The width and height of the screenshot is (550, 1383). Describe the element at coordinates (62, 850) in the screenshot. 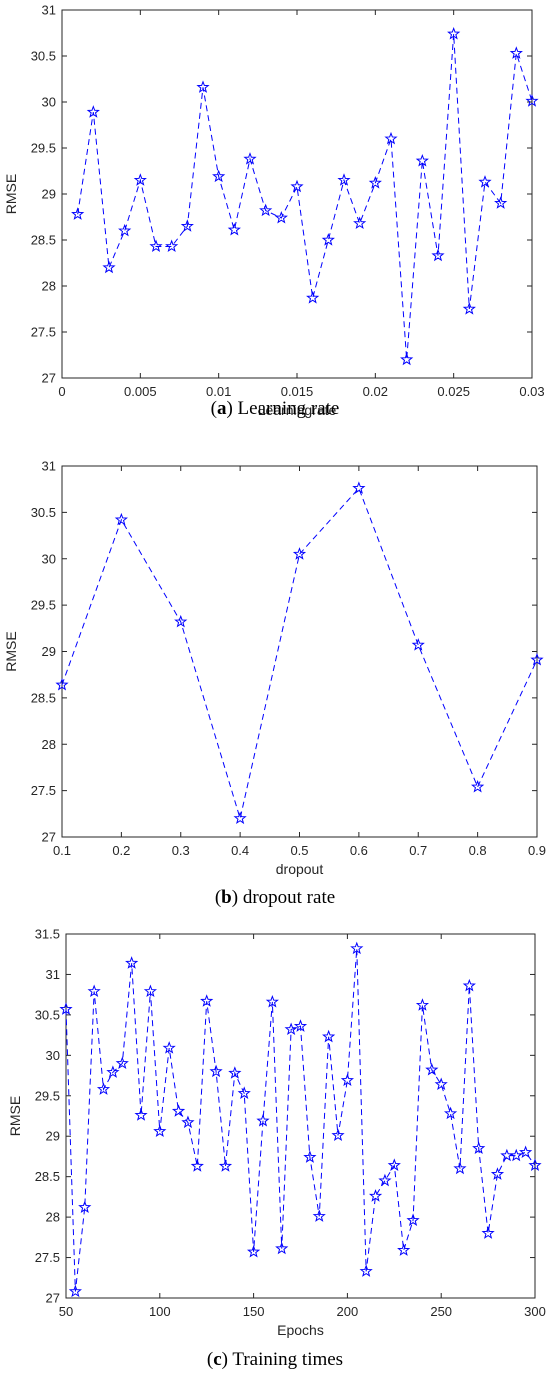

I see `x-tick-label: 0.1` at that location.